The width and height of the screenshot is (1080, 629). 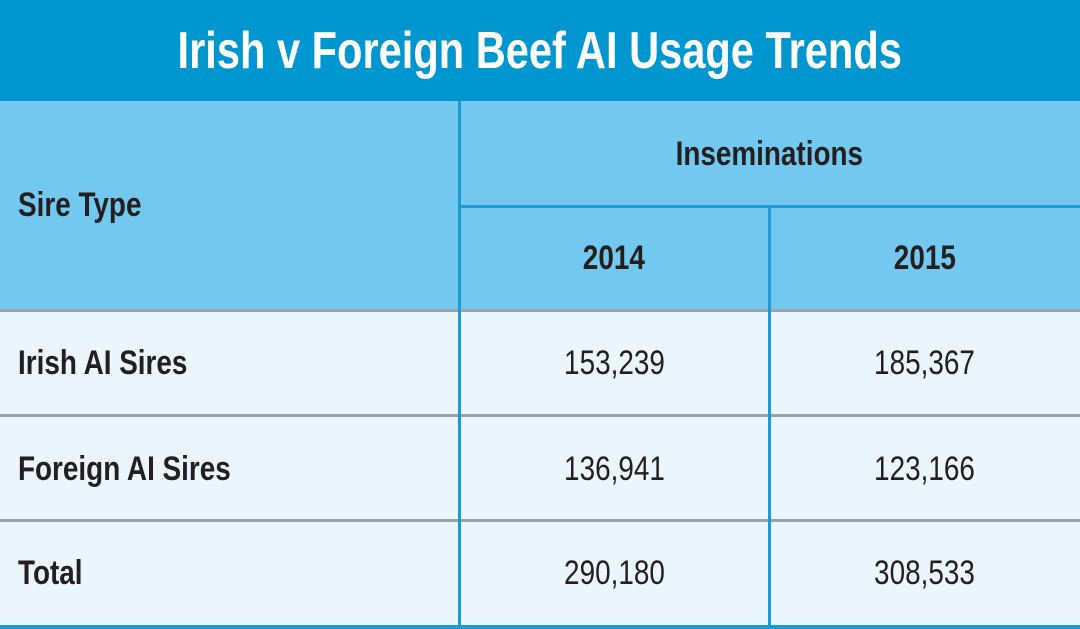 I want to click on cell-text: 308,533, so click(x=924, y=573).